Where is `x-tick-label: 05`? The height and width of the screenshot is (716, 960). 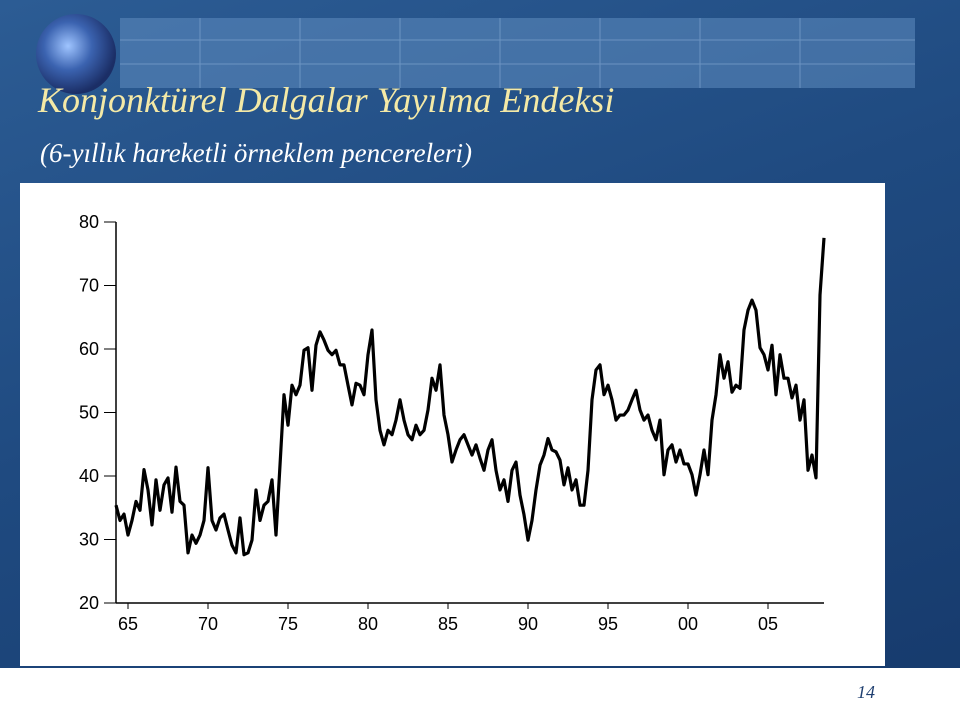
x-tick-label: 05 is located at coordinates (768, 624).